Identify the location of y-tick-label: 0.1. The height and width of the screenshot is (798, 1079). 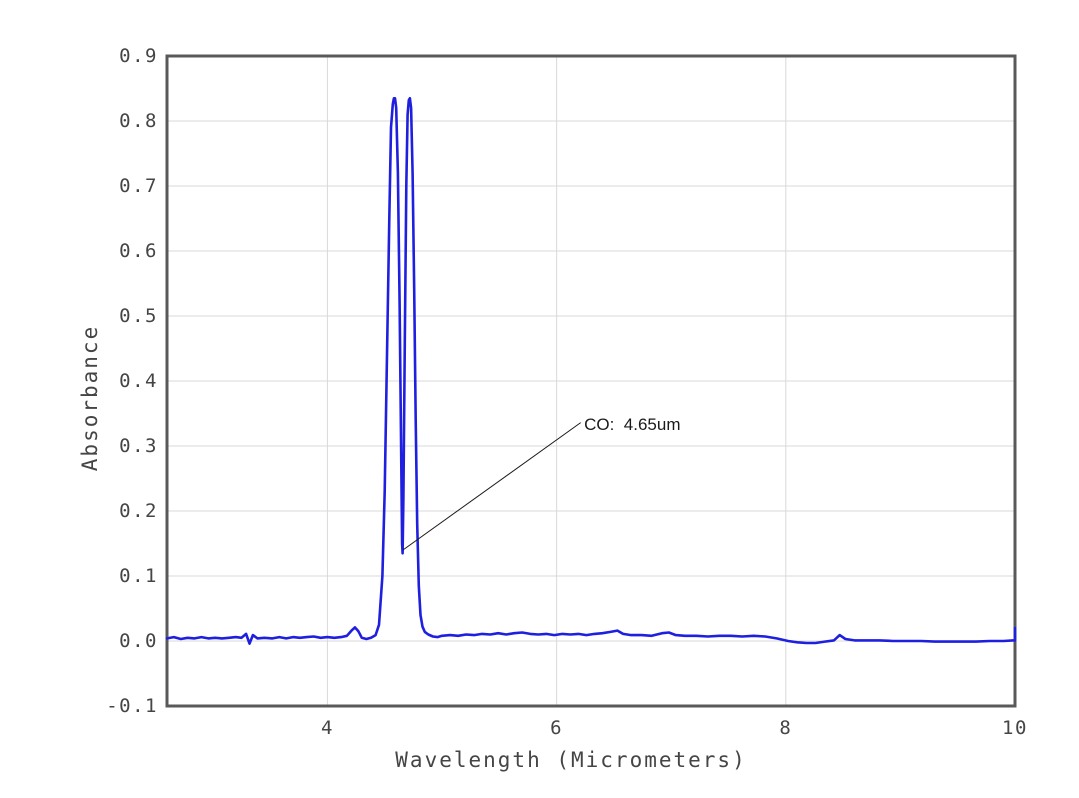
(138, 576).